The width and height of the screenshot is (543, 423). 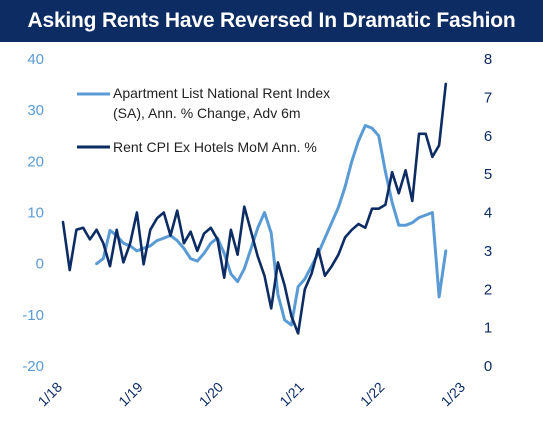 I want to click on left-axis-tick-label: 0, so click(x=40, y=264).